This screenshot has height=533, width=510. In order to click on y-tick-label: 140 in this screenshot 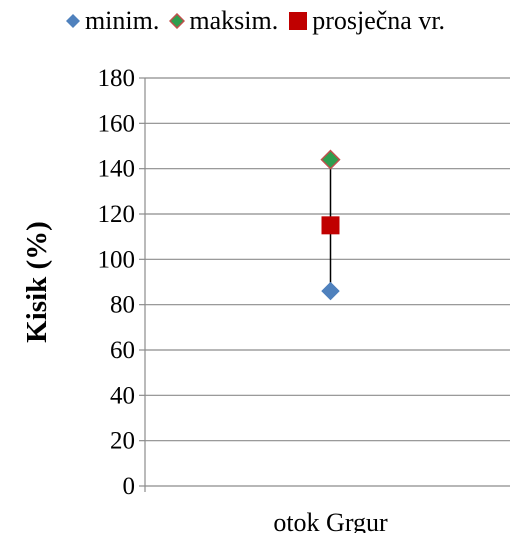, I will do `click(117, 169)`.